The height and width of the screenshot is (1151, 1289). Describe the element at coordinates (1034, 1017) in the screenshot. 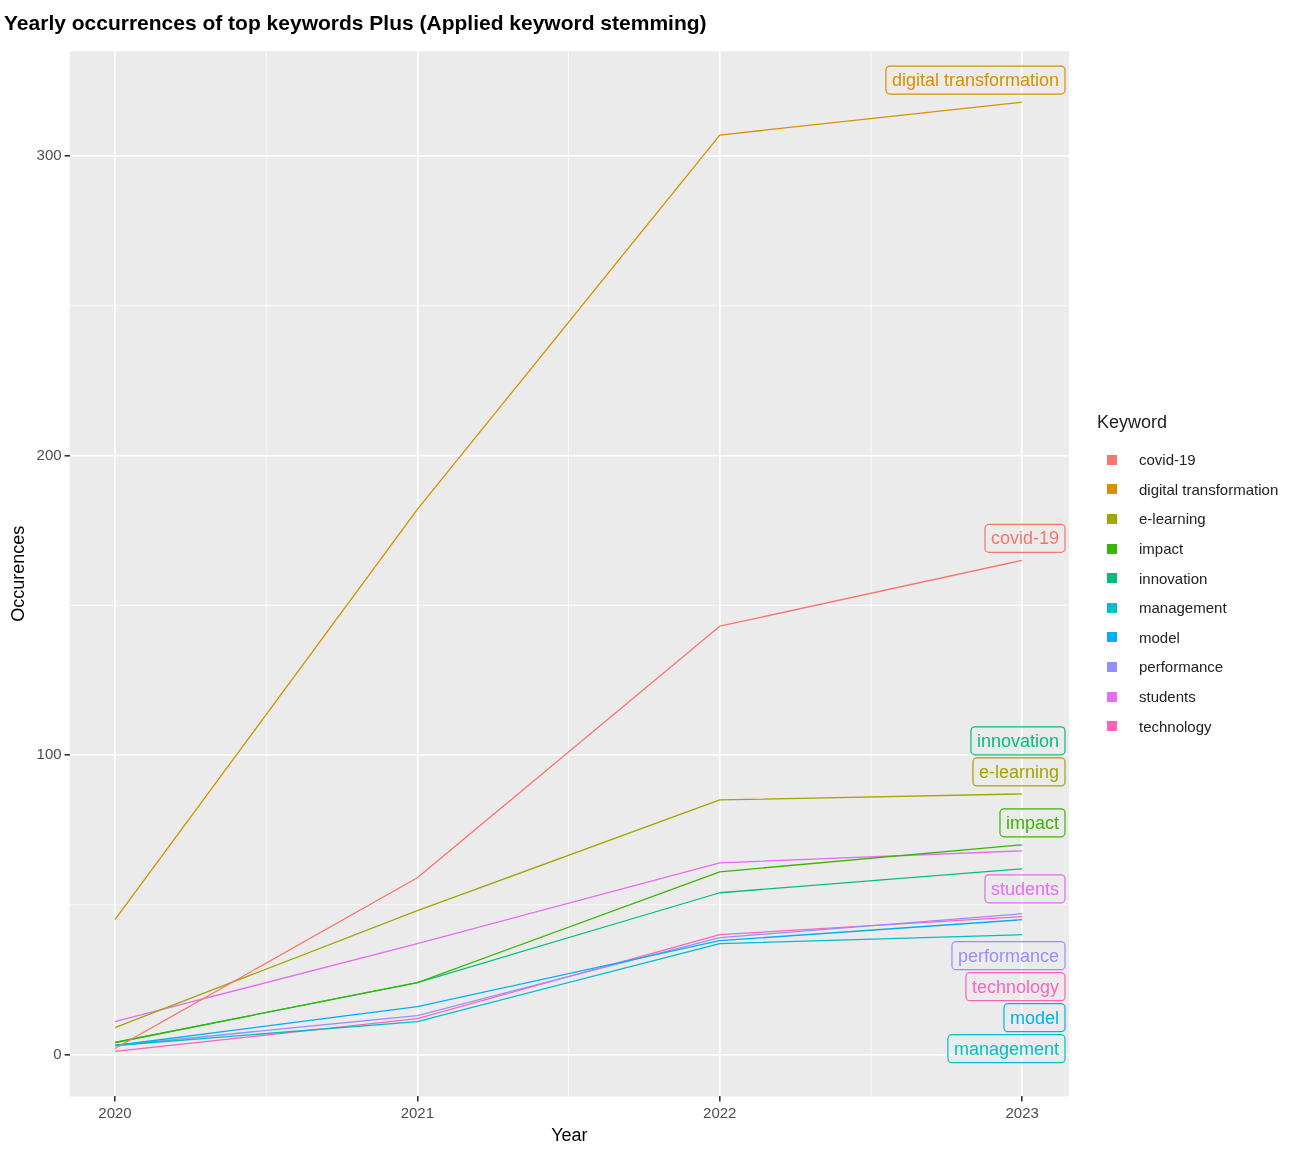

I see `text: model` at that location.